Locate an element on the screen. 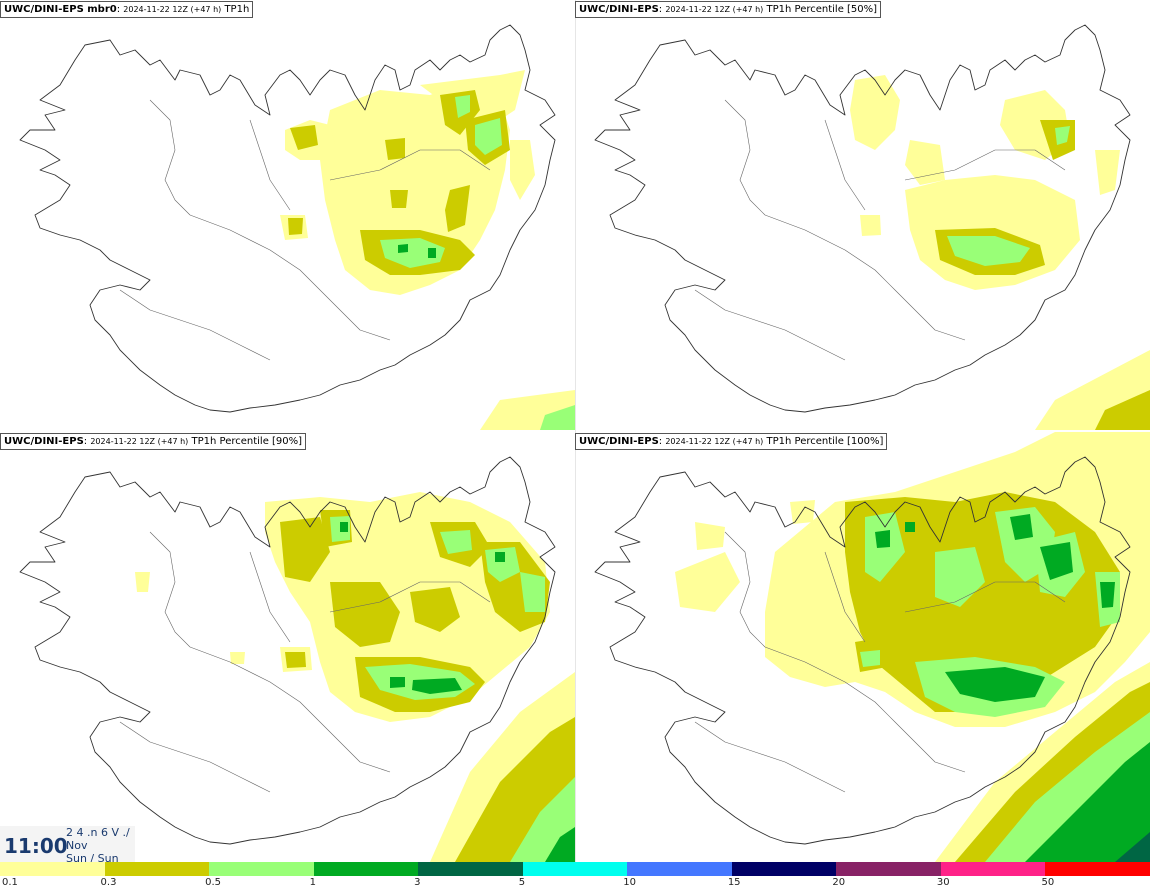 The width and height of the screenshot is (1150, 891). legend-label: 50 is located at coordinates (1048, 882).